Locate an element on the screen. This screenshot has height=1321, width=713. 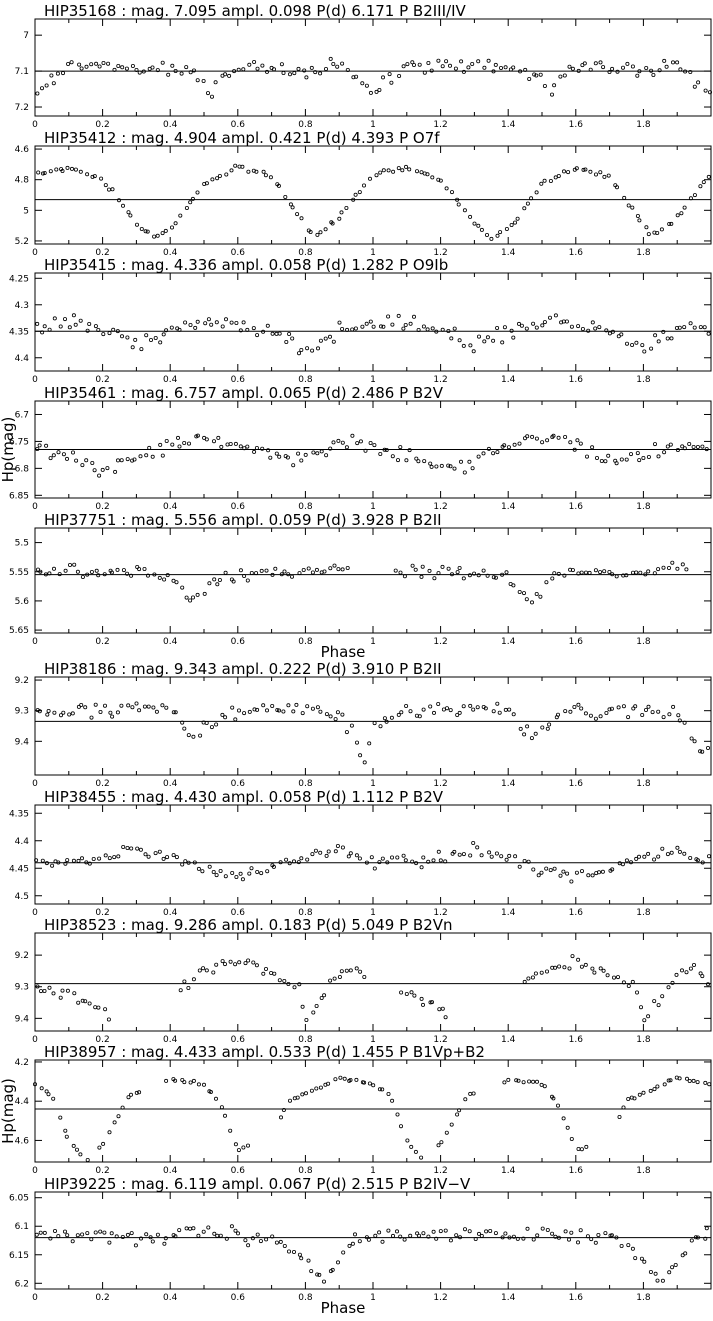
x-tick-label: 1.4 is located at coordinates (508, 507).